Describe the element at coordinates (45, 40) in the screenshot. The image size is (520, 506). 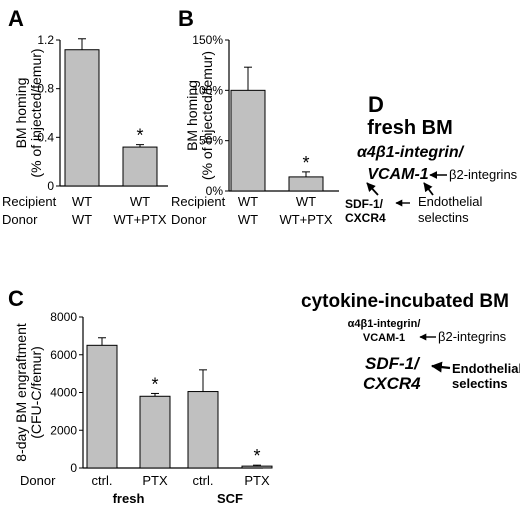
I see `y-tick-label: 1.2` at that location.